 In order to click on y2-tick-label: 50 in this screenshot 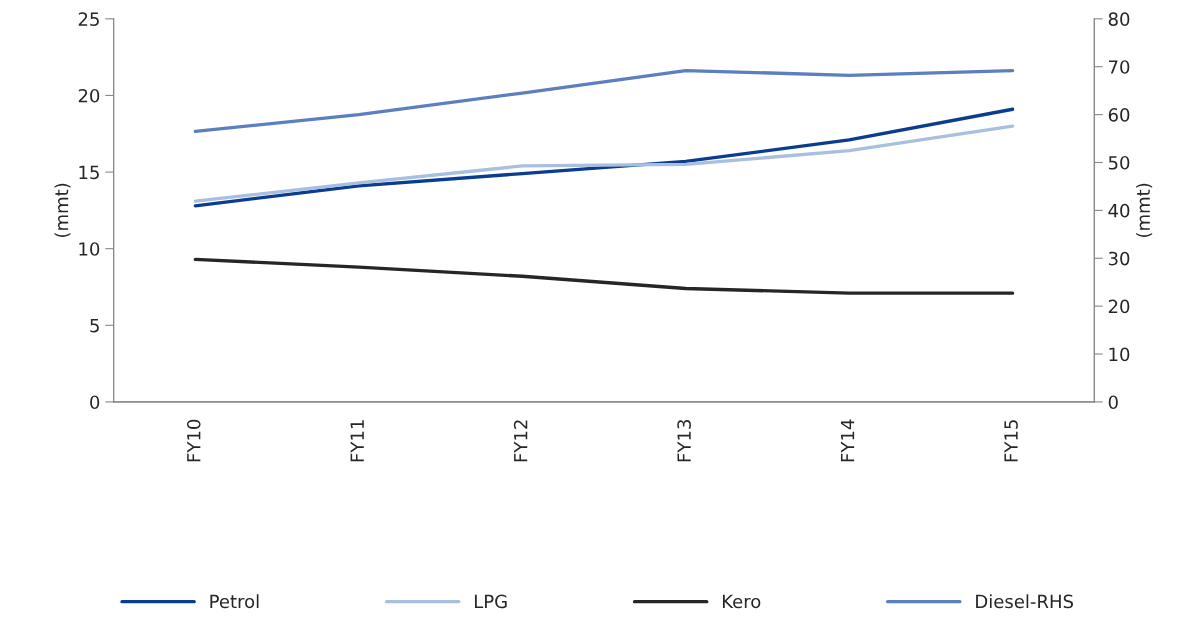, I will do `click(1119, 162)`.